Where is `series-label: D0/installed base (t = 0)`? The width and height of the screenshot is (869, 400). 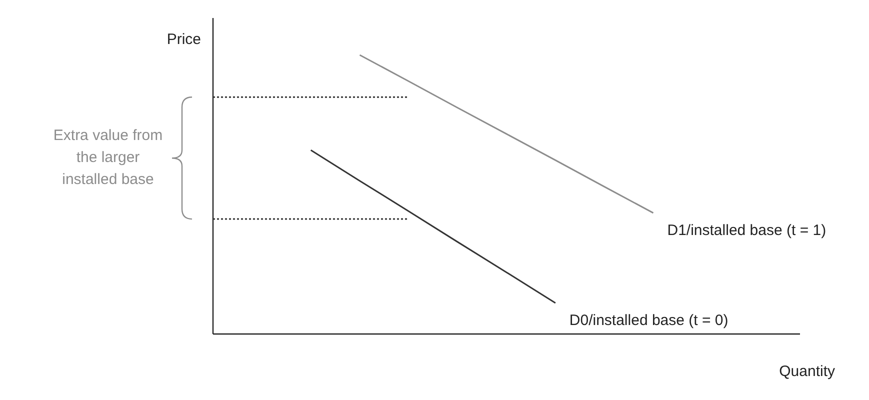
series-label: D0/installed base (t = 0) is located at coordinates (648, 321).